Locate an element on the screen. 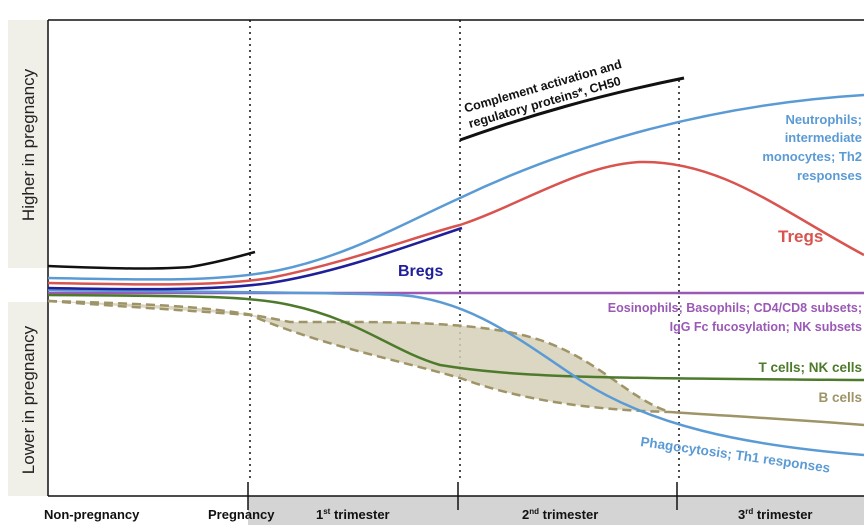  timeline-trimester-3: 3rd trimester is located at coordinates (775, 514).